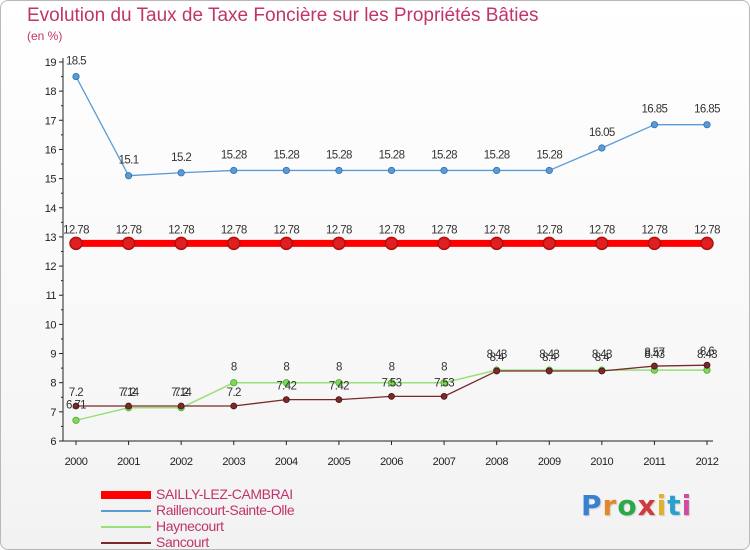 This screenshot has height=550, width=750. What do you see at coordinates (233, 462) in the screenshot?
I see `x-tick-label: 2003` at bounding box center [233, 462].